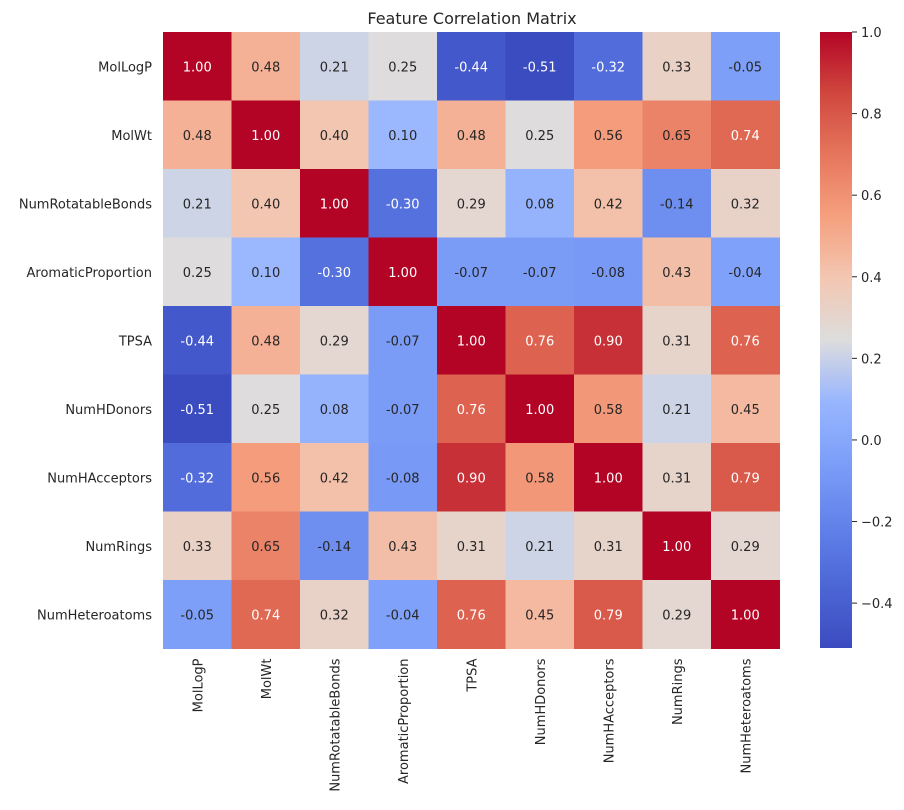 The width and height of the screenshot is (904, 810). Describe the element at coordinates (267, 679) in the screenshot. I see `x-tick-label: MolWt` at that location.